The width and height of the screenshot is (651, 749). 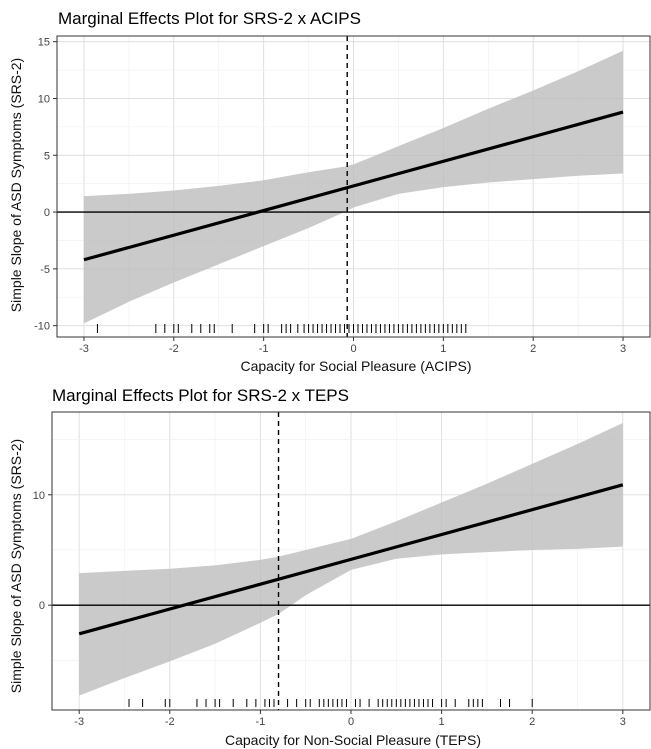 I want to click on y-tick-label: -5, so click(x=45, y=270).